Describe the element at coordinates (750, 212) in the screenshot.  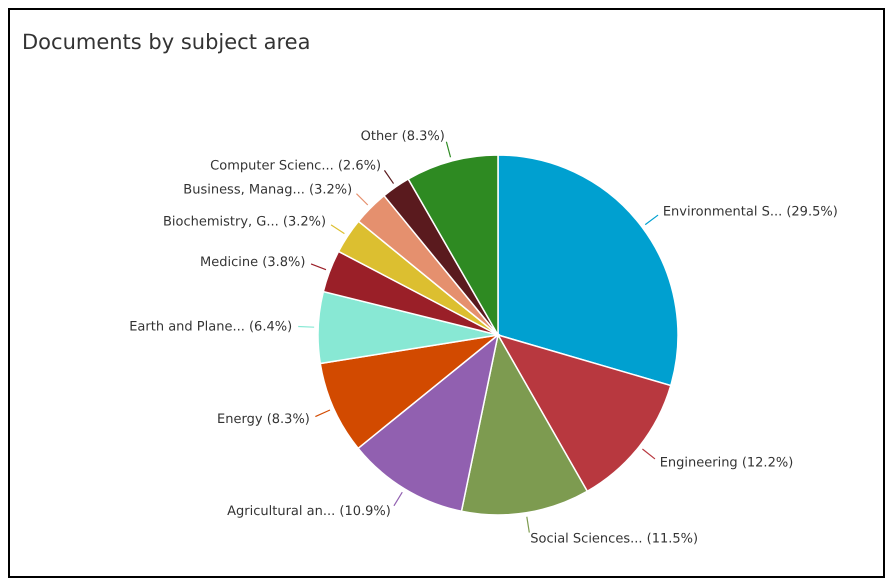
I see `slice-label: Environmental S... (29.5%)` at that location.